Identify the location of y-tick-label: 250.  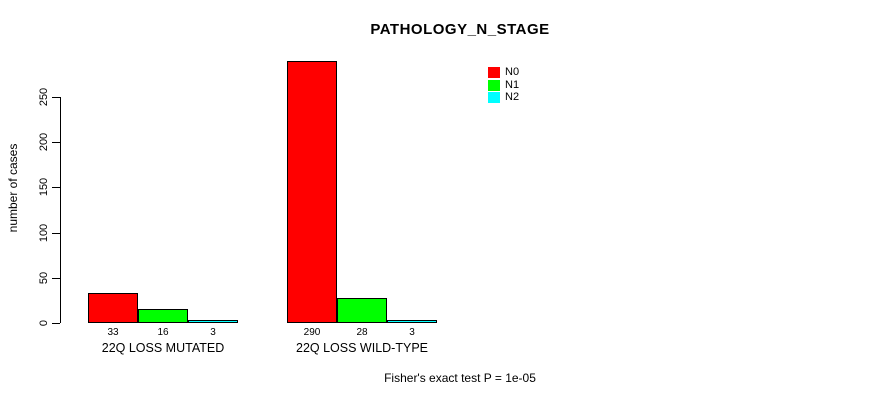
(44, 96).